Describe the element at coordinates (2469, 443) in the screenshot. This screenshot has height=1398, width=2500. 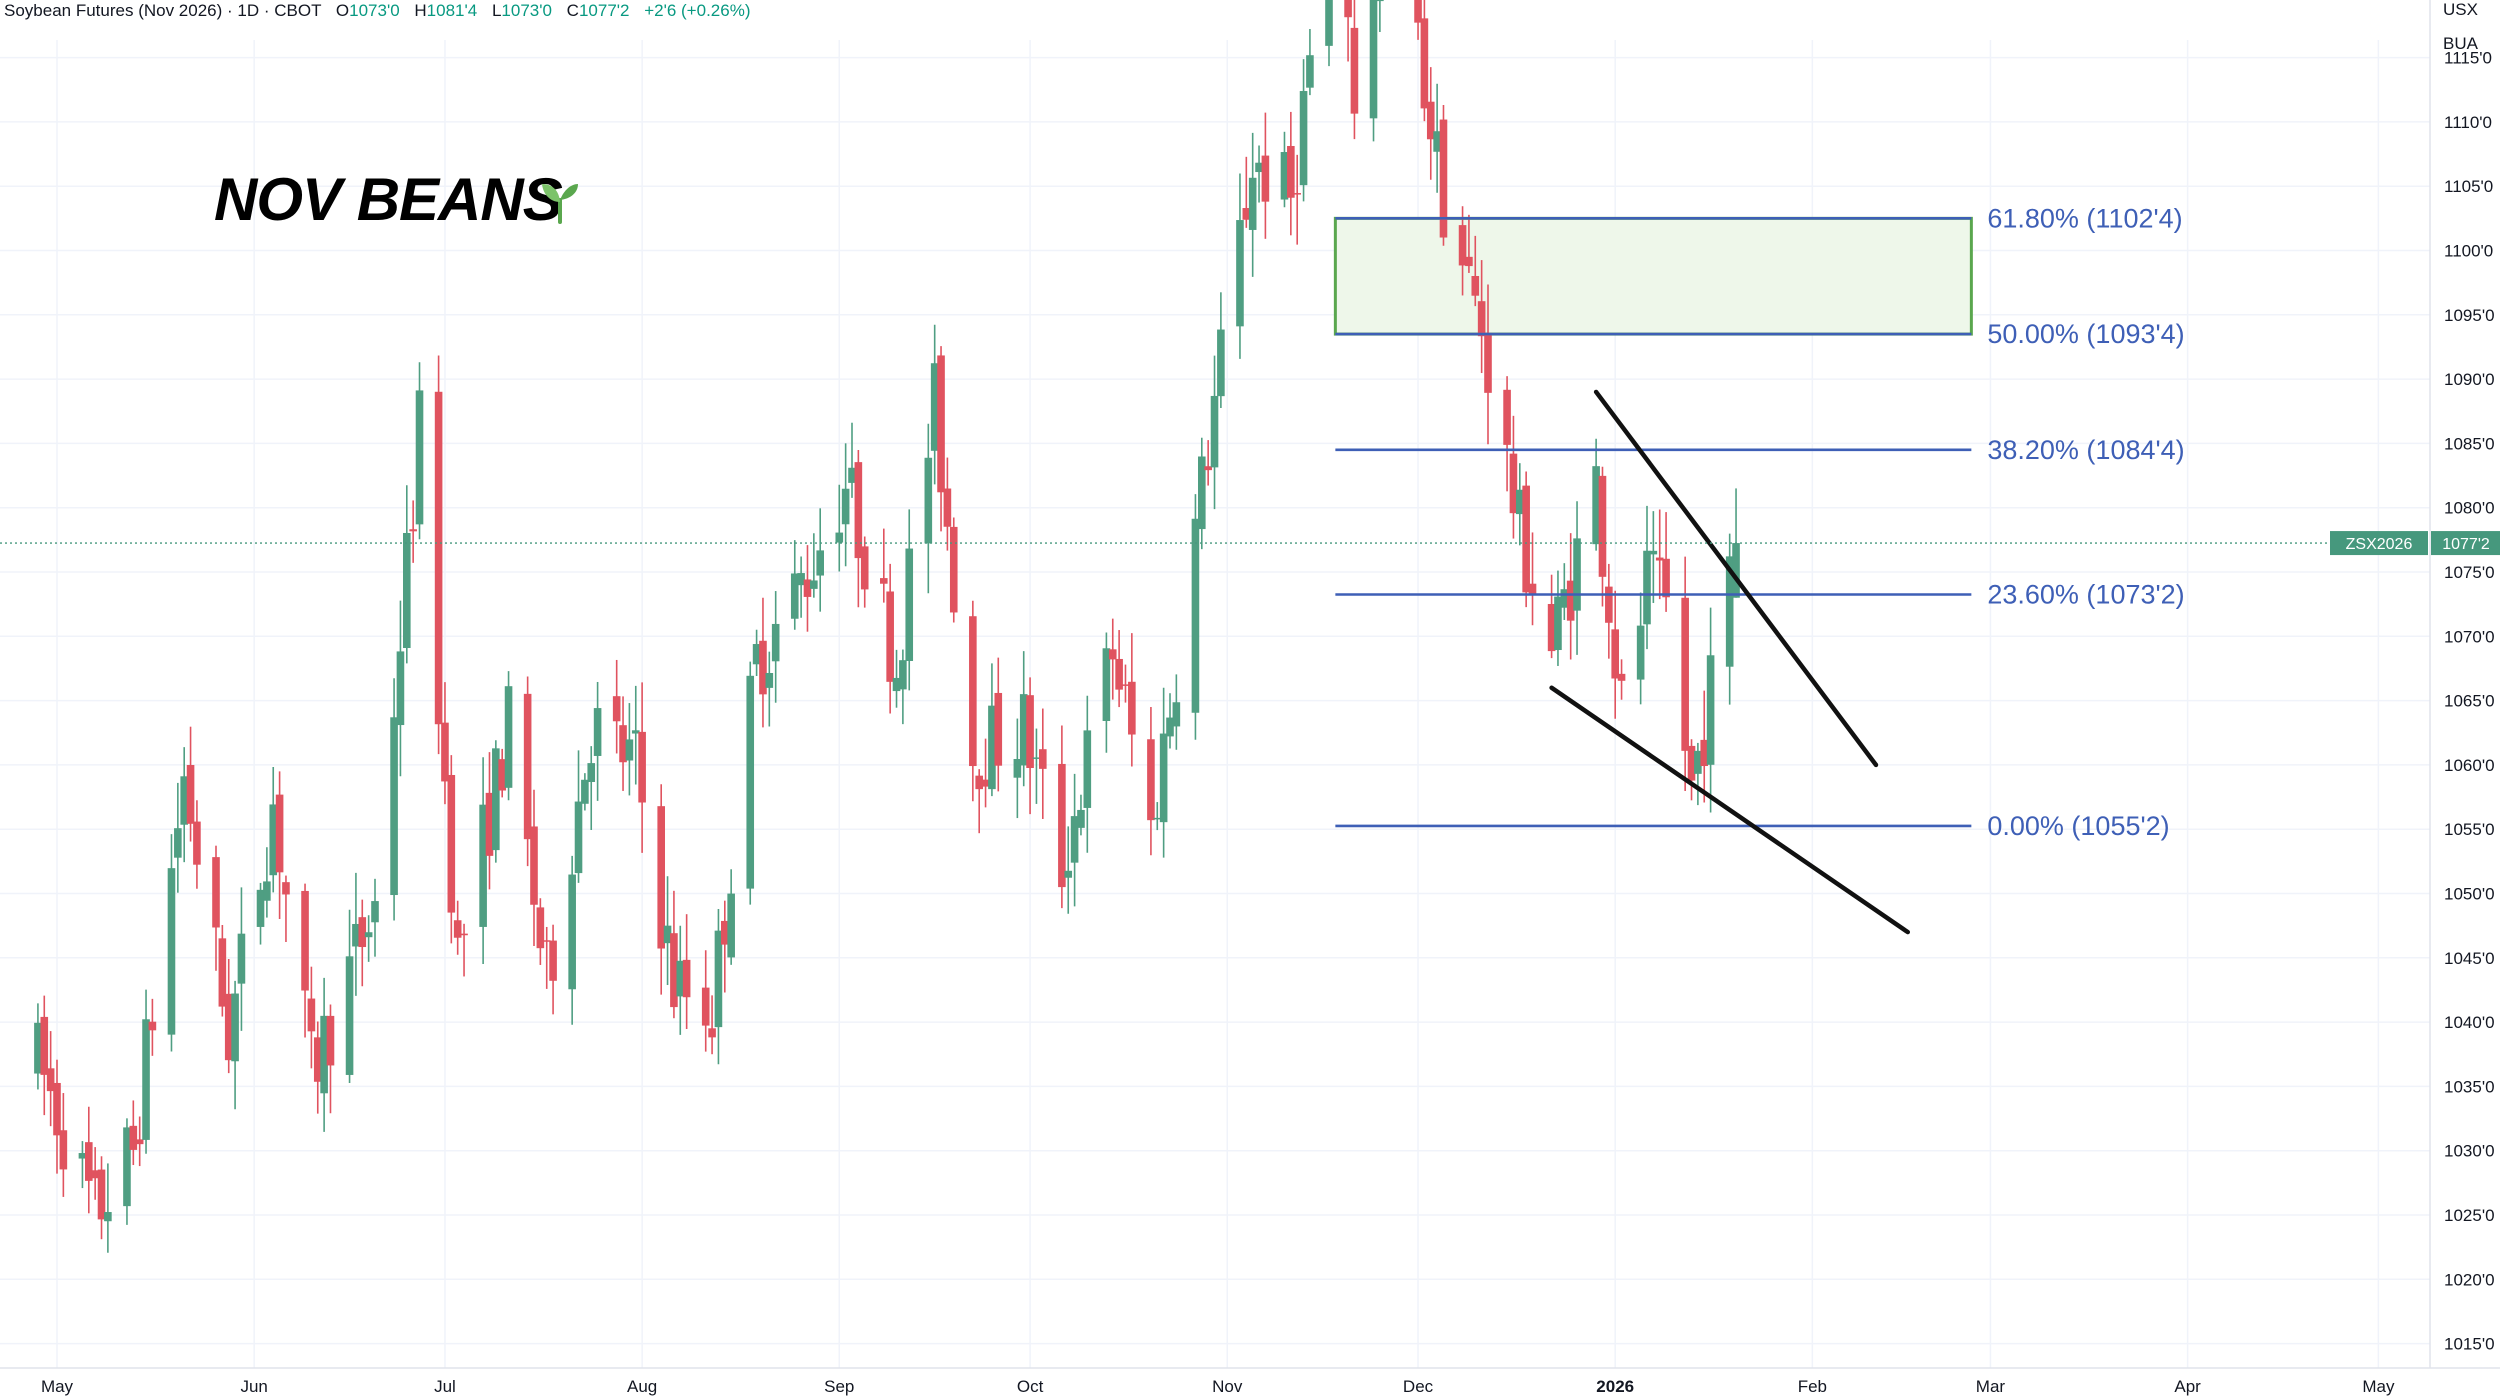
I see `y-tick-label: 1085'0` at that location.